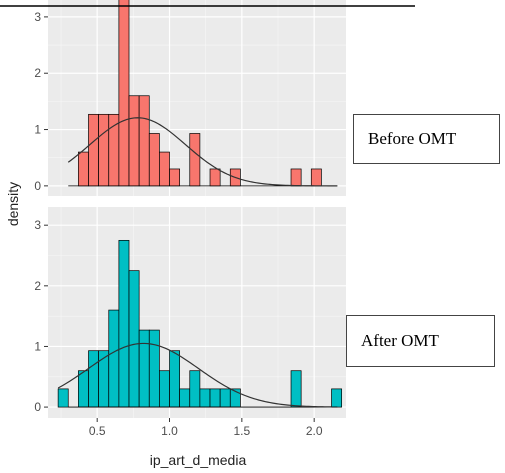 The image size is (505, 473). I want to click on x-axis: 0.5 1.0 1.5 2.0, so click(206, 428).